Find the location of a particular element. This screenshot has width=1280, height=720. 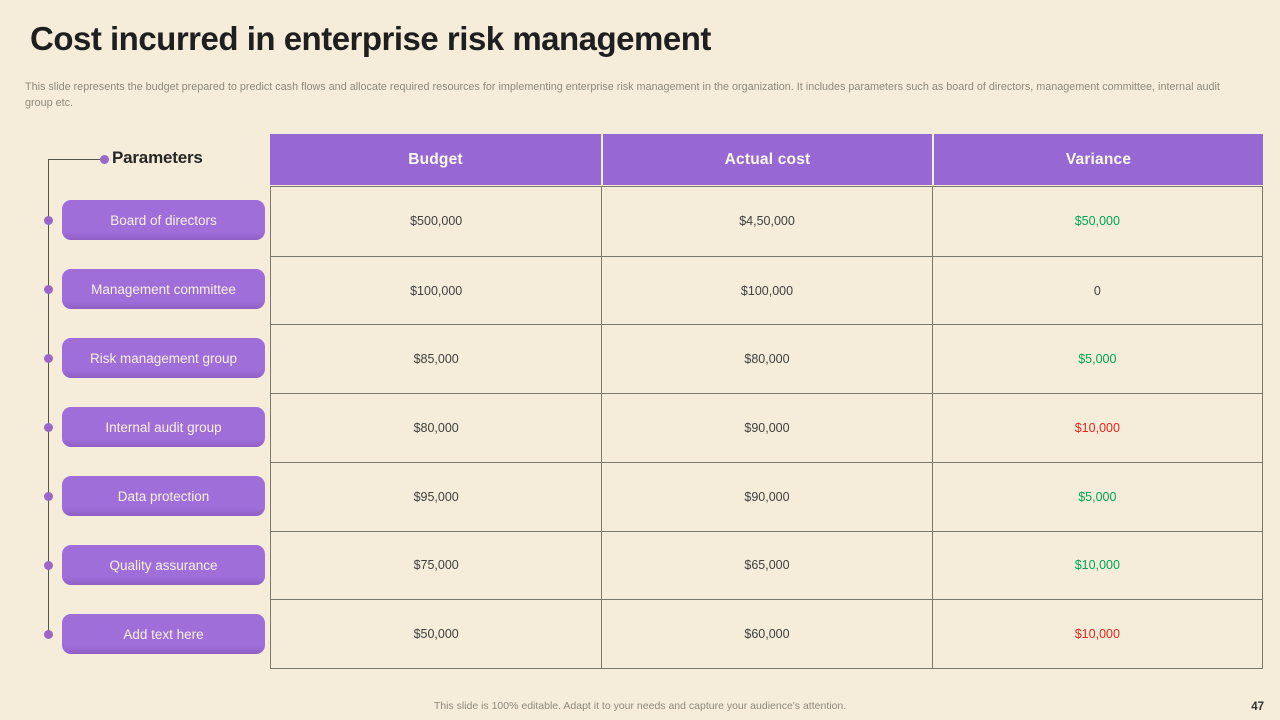

actual-cost-cell: $60,000 is located at coordinates (766, 634).